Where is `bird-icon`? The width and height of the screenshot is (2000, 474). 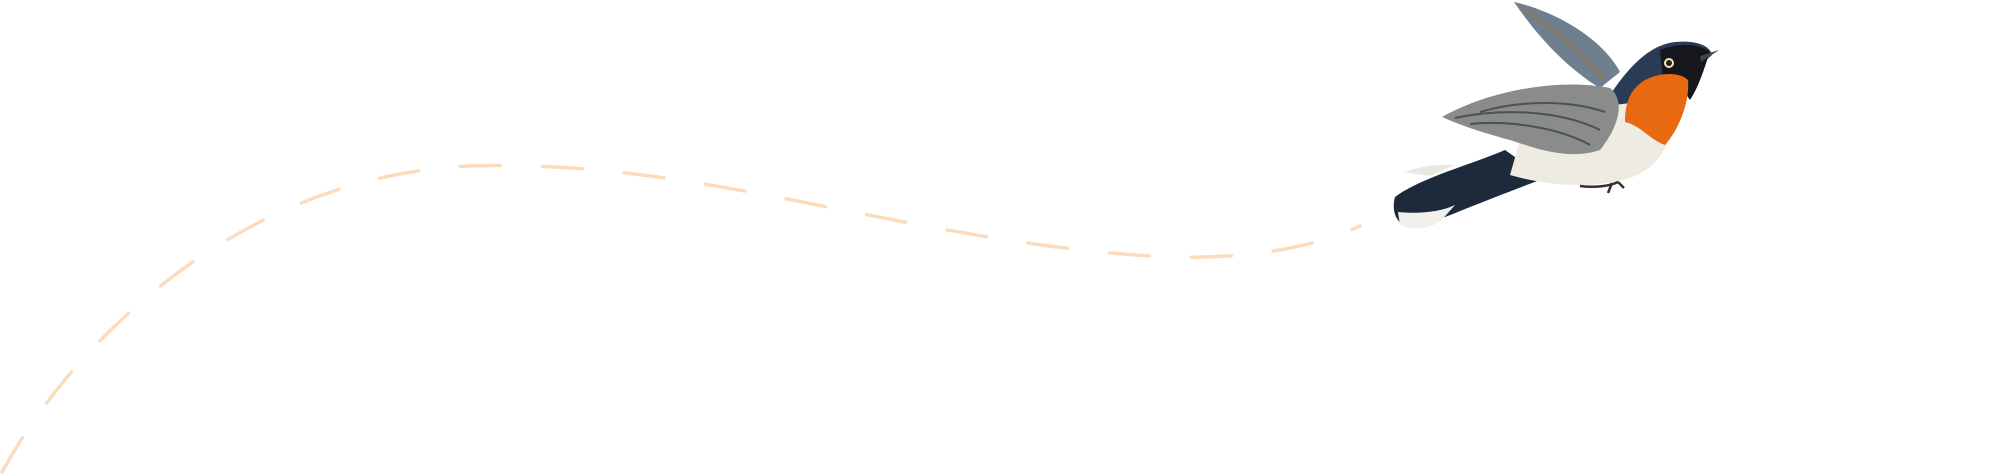
bird-icon is located at coordinates (1556, 115).